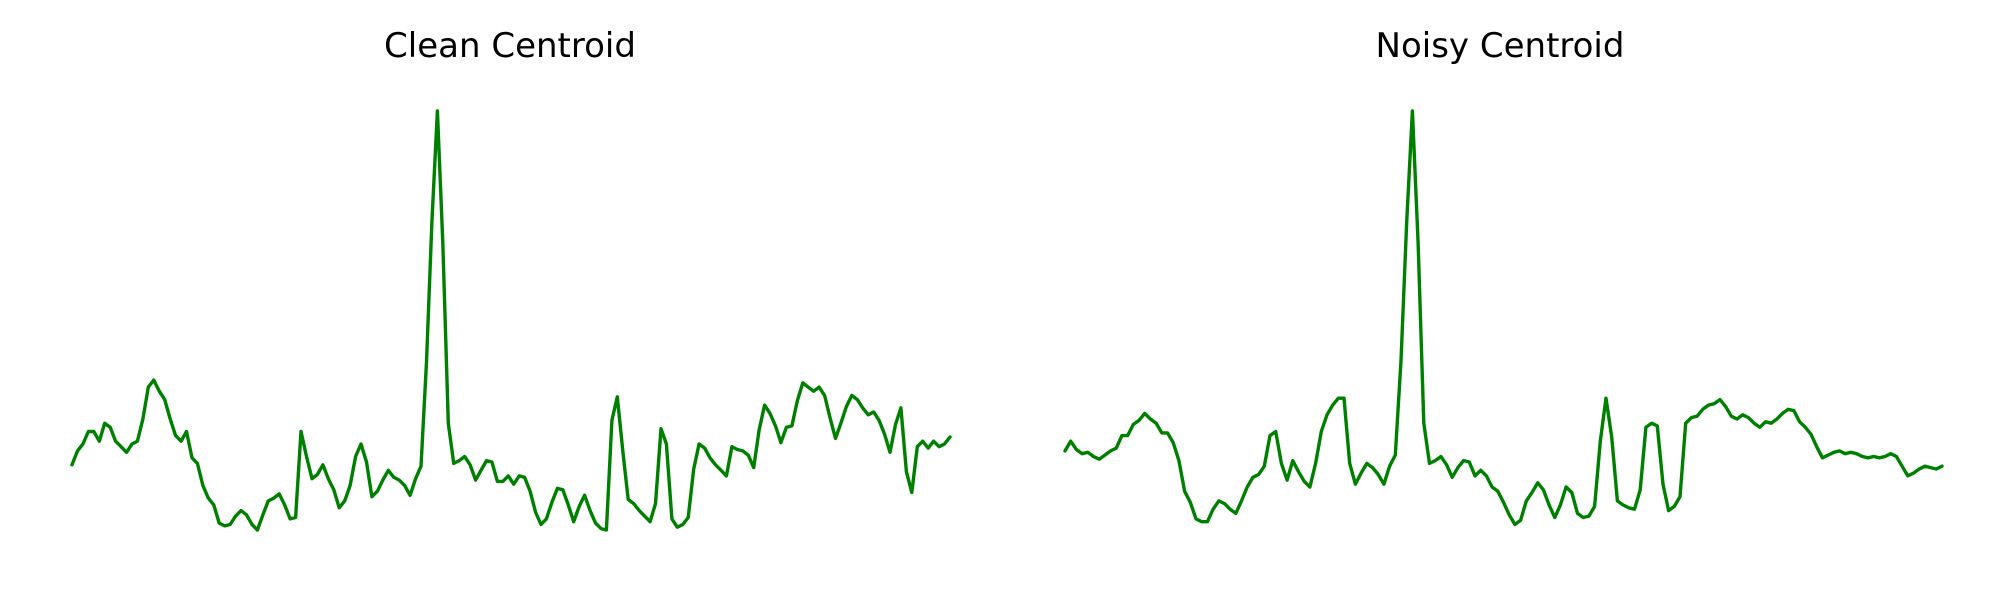 The width and height of the screenshot is (2000, 600). Describe the element at coordinates (1500, 46) in the screenshot. I see `noisy-centroid-title: Noisy Centroid` at that location.